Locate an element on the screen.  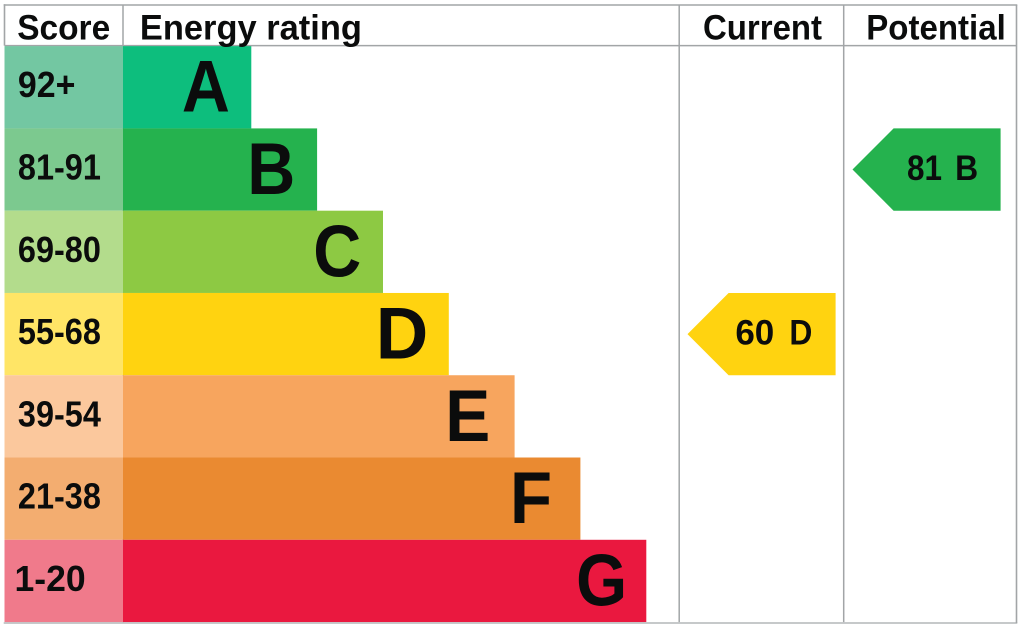
svg-text: 55-68 is located at coordinates (59, 331).